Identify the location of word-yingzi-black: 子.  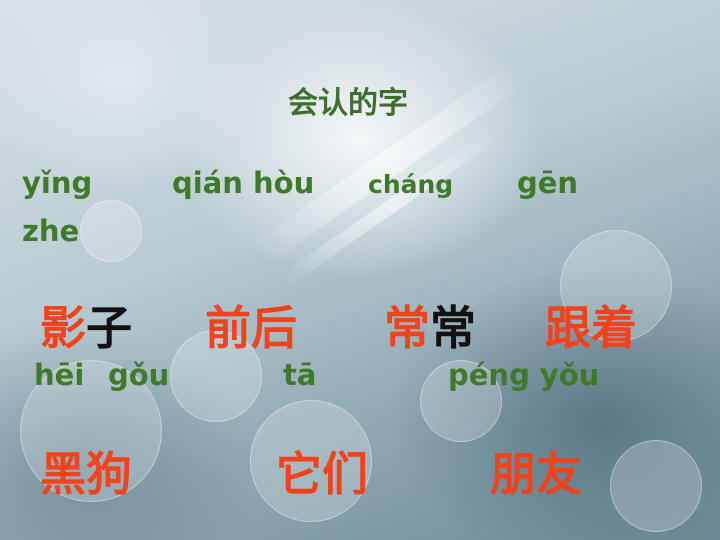
(109, 328).